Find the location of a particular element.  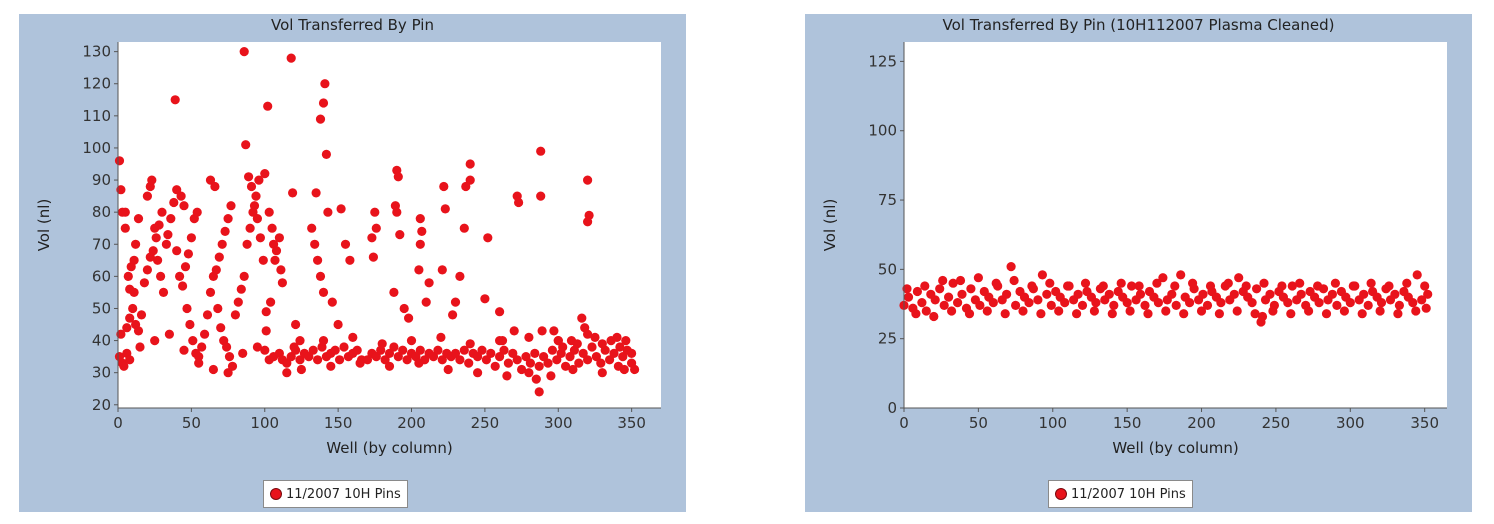

y-tick-label: 0 is located at coordinates (892, 408).